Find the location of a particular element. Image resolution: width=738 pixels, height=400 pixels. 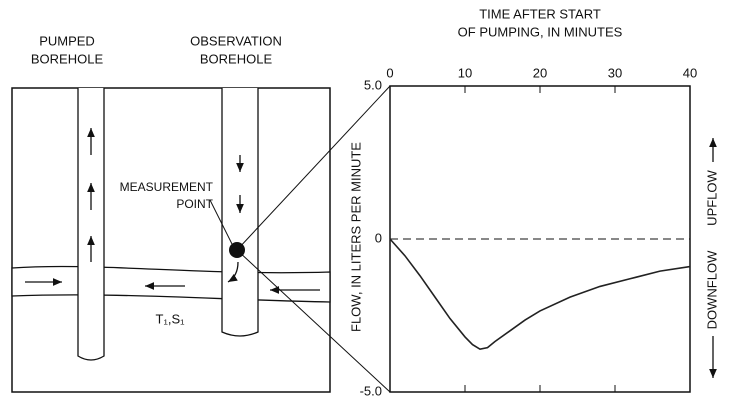

y-tick-label: 0 is located at coordinates (378, 237).